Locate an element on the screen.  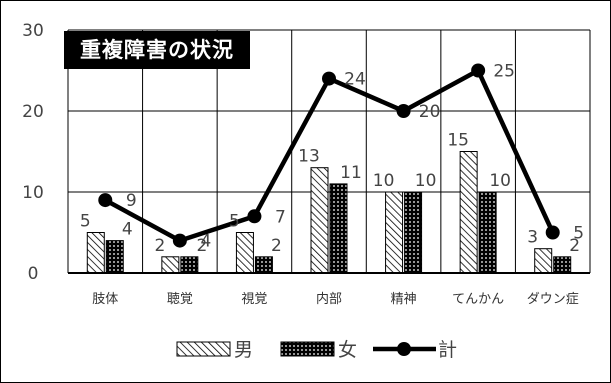
data-label-total: 4 is located at coordinates (205, 242).